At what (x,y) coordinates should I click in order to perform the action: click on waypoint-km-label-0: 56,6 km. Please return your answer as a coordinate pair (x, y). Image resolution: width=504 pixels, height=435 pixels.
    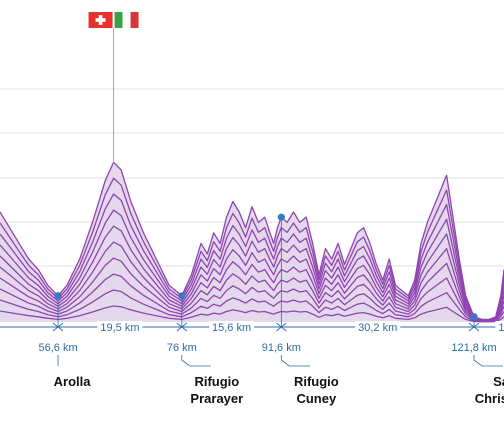
    Looking at the image, I should click on (57, 348).